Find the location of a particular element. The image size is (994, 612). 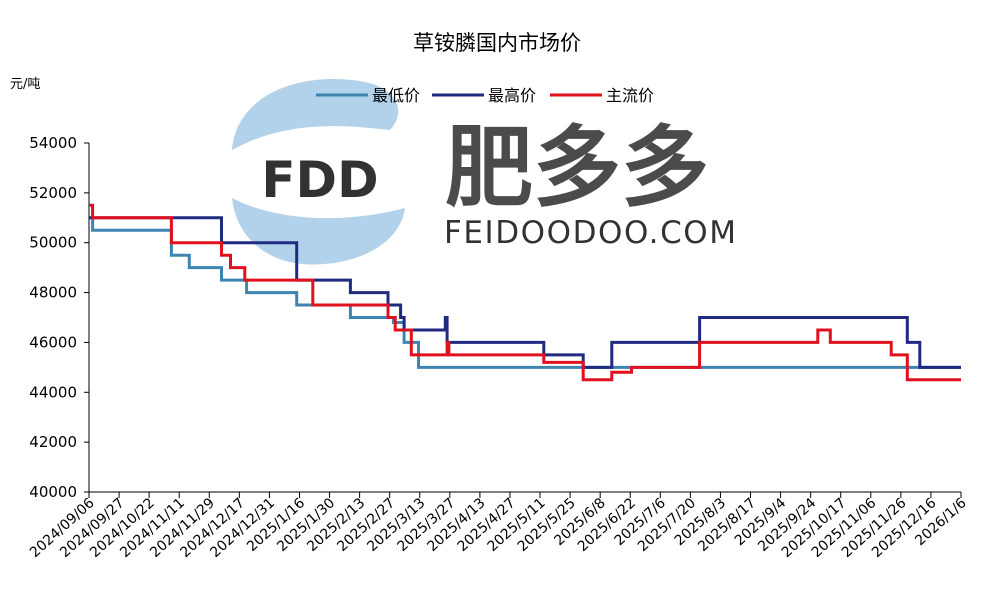

watermark-logo-text: FDD is located at coordinates (319, 180).